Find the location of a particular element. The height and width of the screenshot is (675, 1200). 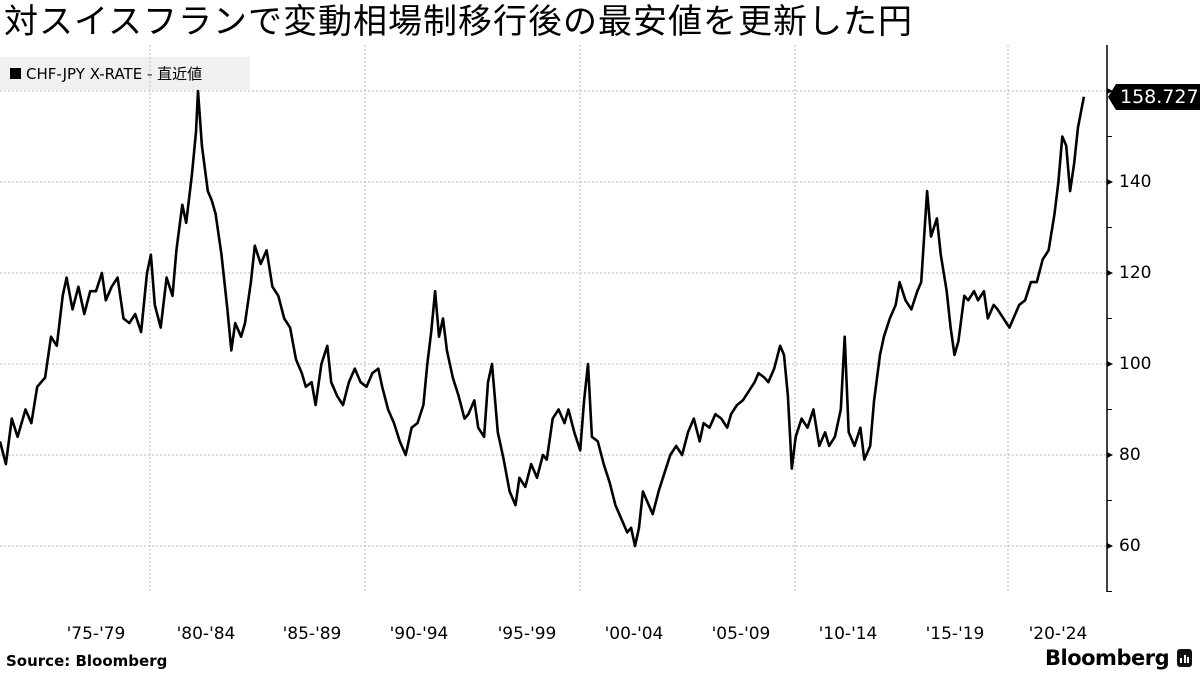

x-tick-label: '15-'19 is located at coordinates (955, 634).